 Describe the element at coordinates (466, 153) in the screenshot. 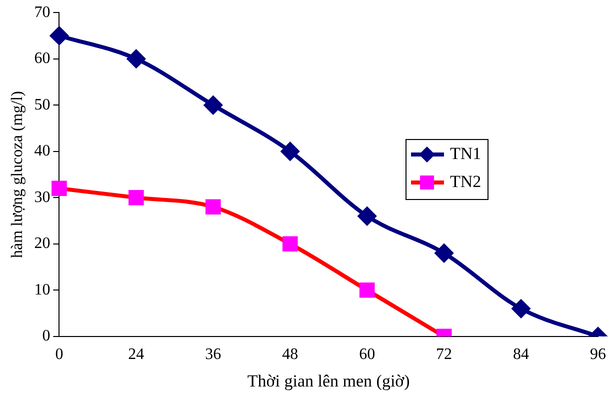

I see `legend-label: TN1` at that location.